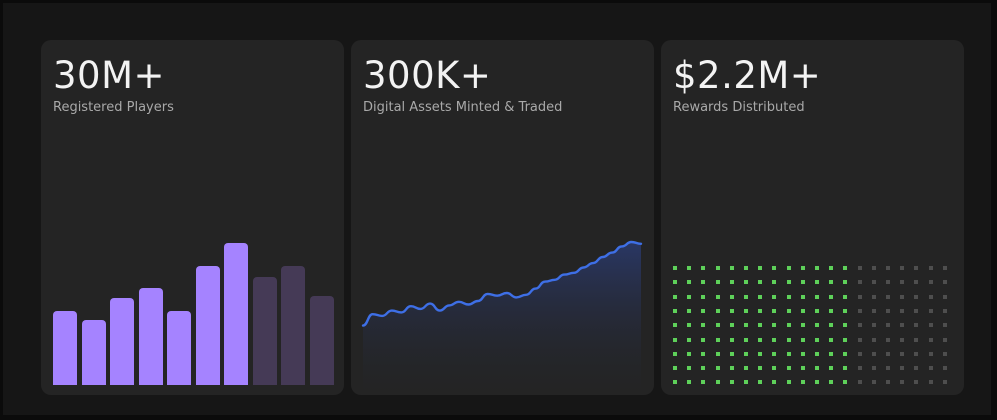 Image resolution: width=997 pixels, height=420 pixels. Describe the element at coordinates (463, 107) in the screenshot. I see `stat-label: Digital Assets Minted & Traded` at that location.